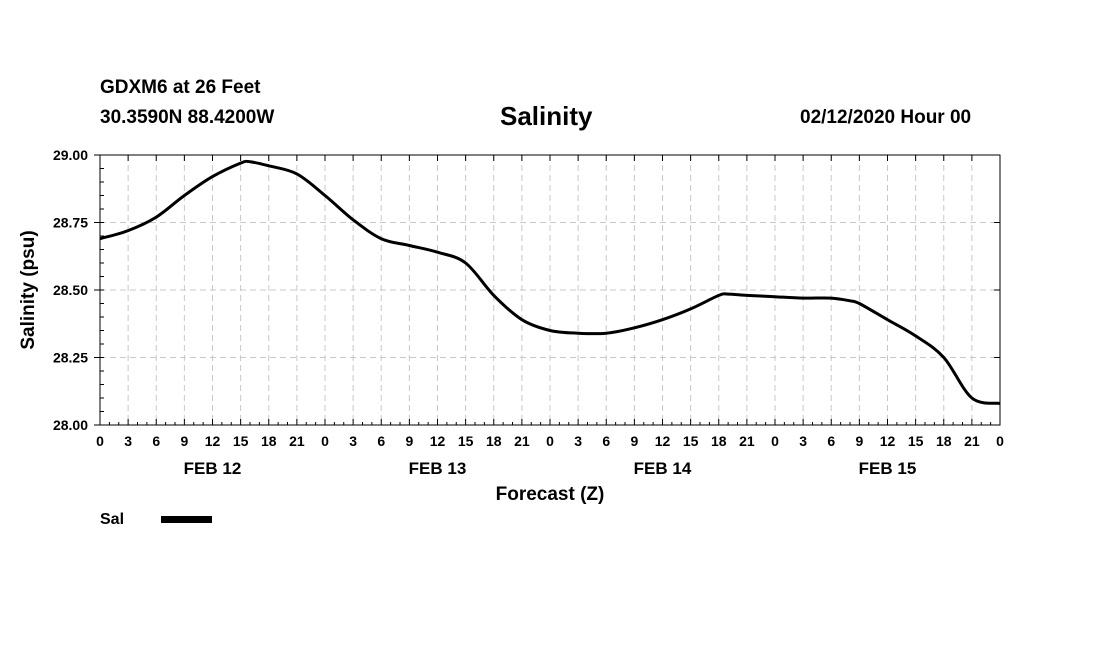 Image resolution: width=1100 pixels, height=650 pixels. I want to click on y-tick-label: 29.00, so click(70, 155).